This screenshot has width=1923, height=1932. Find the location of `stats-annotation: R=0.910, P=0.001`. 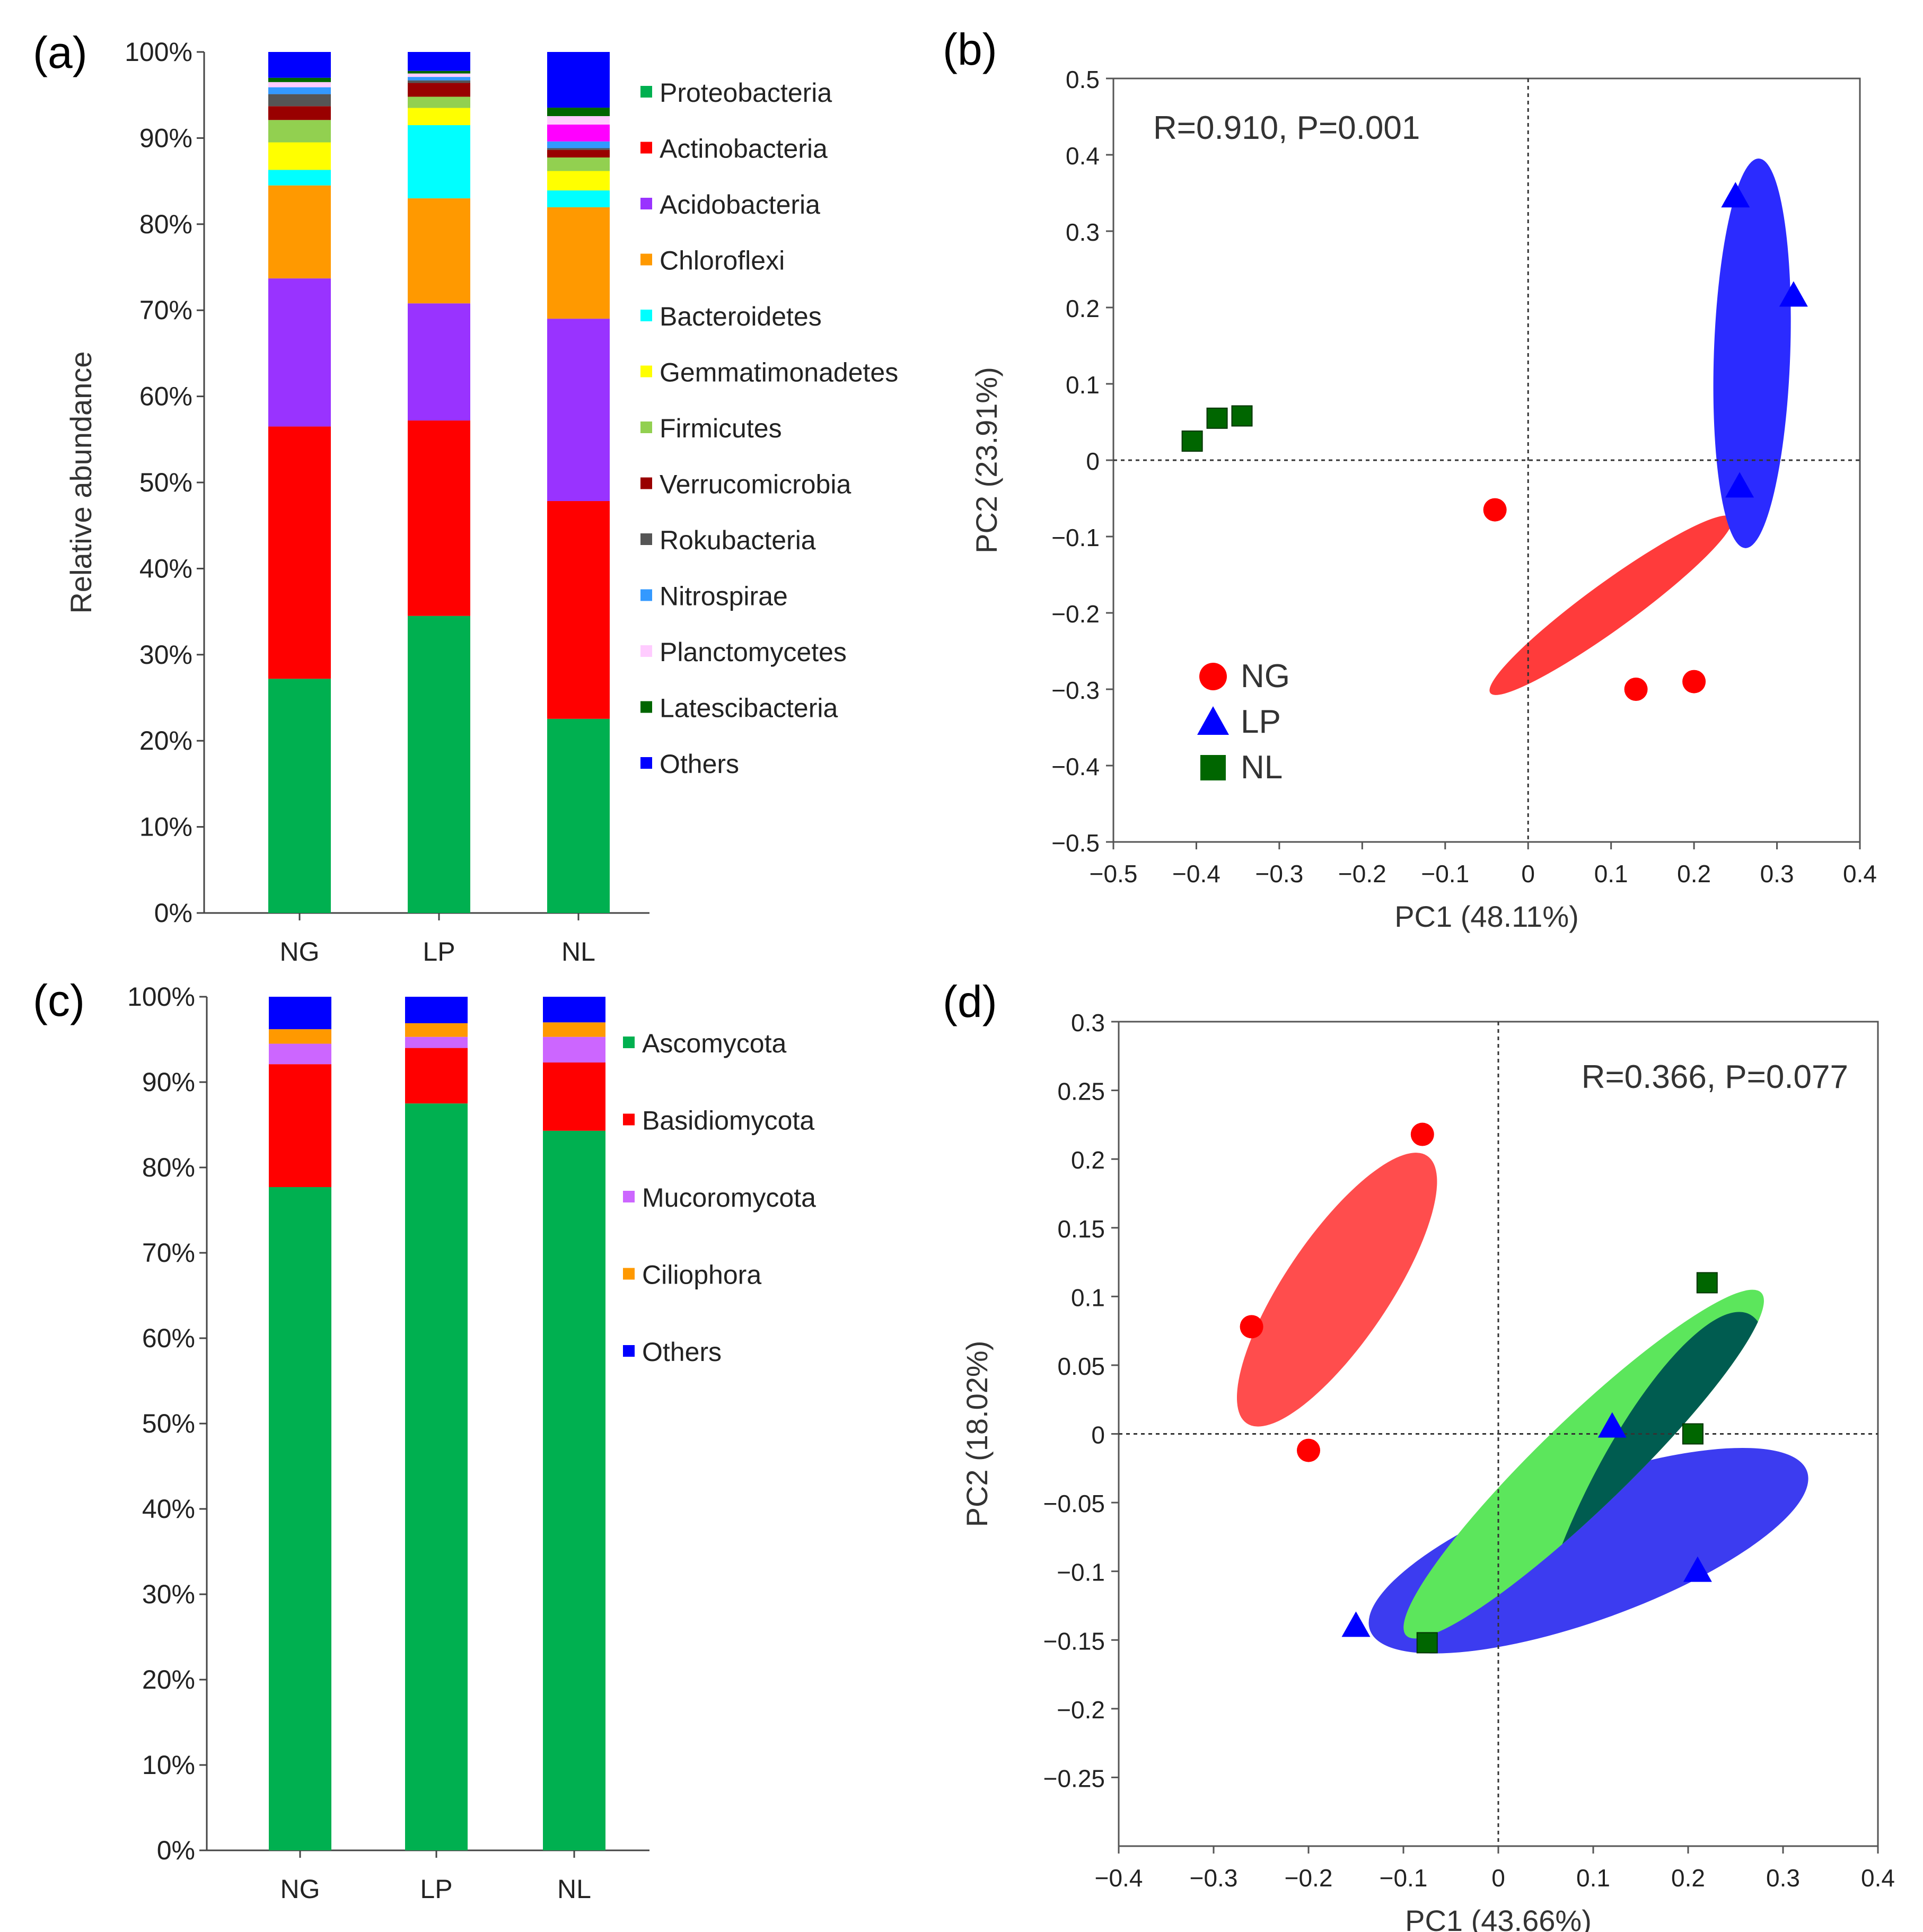

stats-annotation: R=0.910, P=0.001 is located at coordinates (1287, 128).